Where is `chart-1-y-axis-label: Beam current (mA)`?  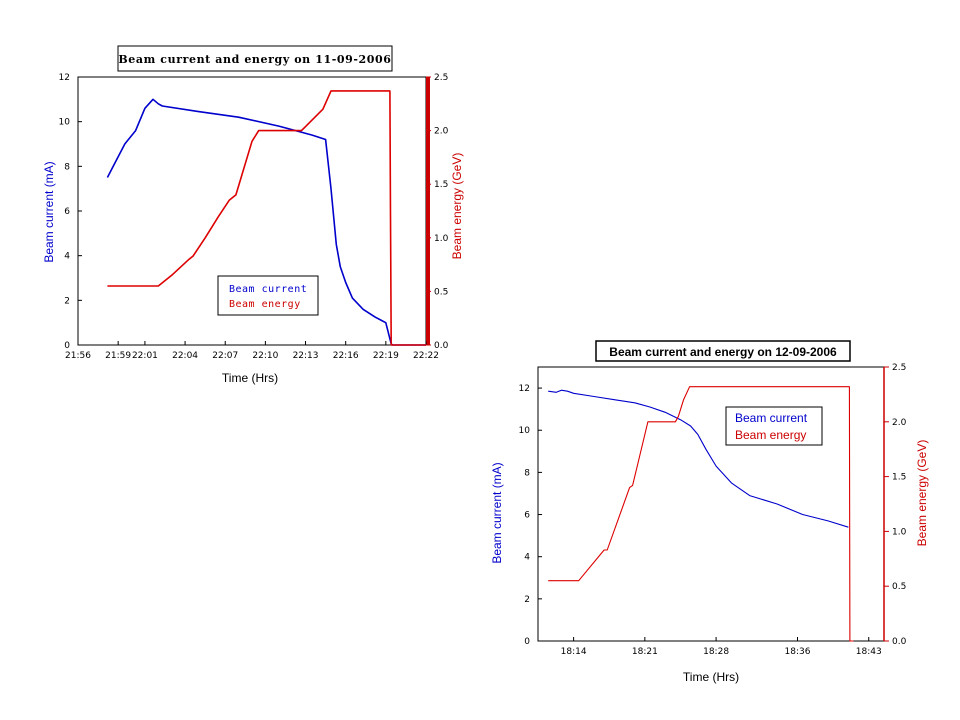
chart-1-y-axis-label: Beam current (mA) is located at coordinates (49, 211).